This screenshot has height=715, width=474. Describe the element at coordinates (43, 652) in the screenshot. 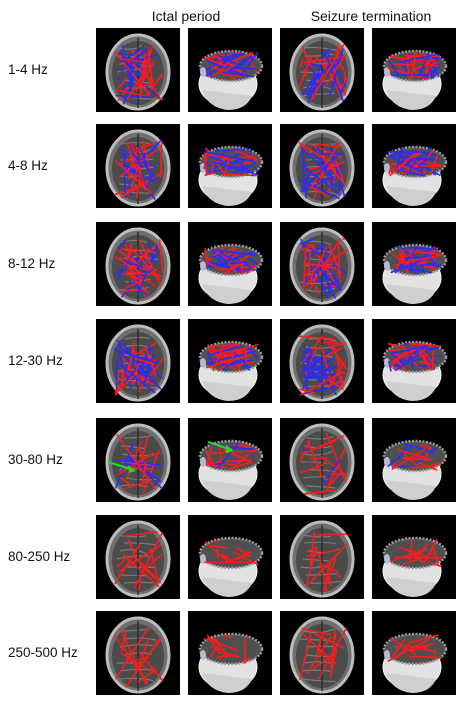

I see `row-label: 250-500 Hz` at that location.